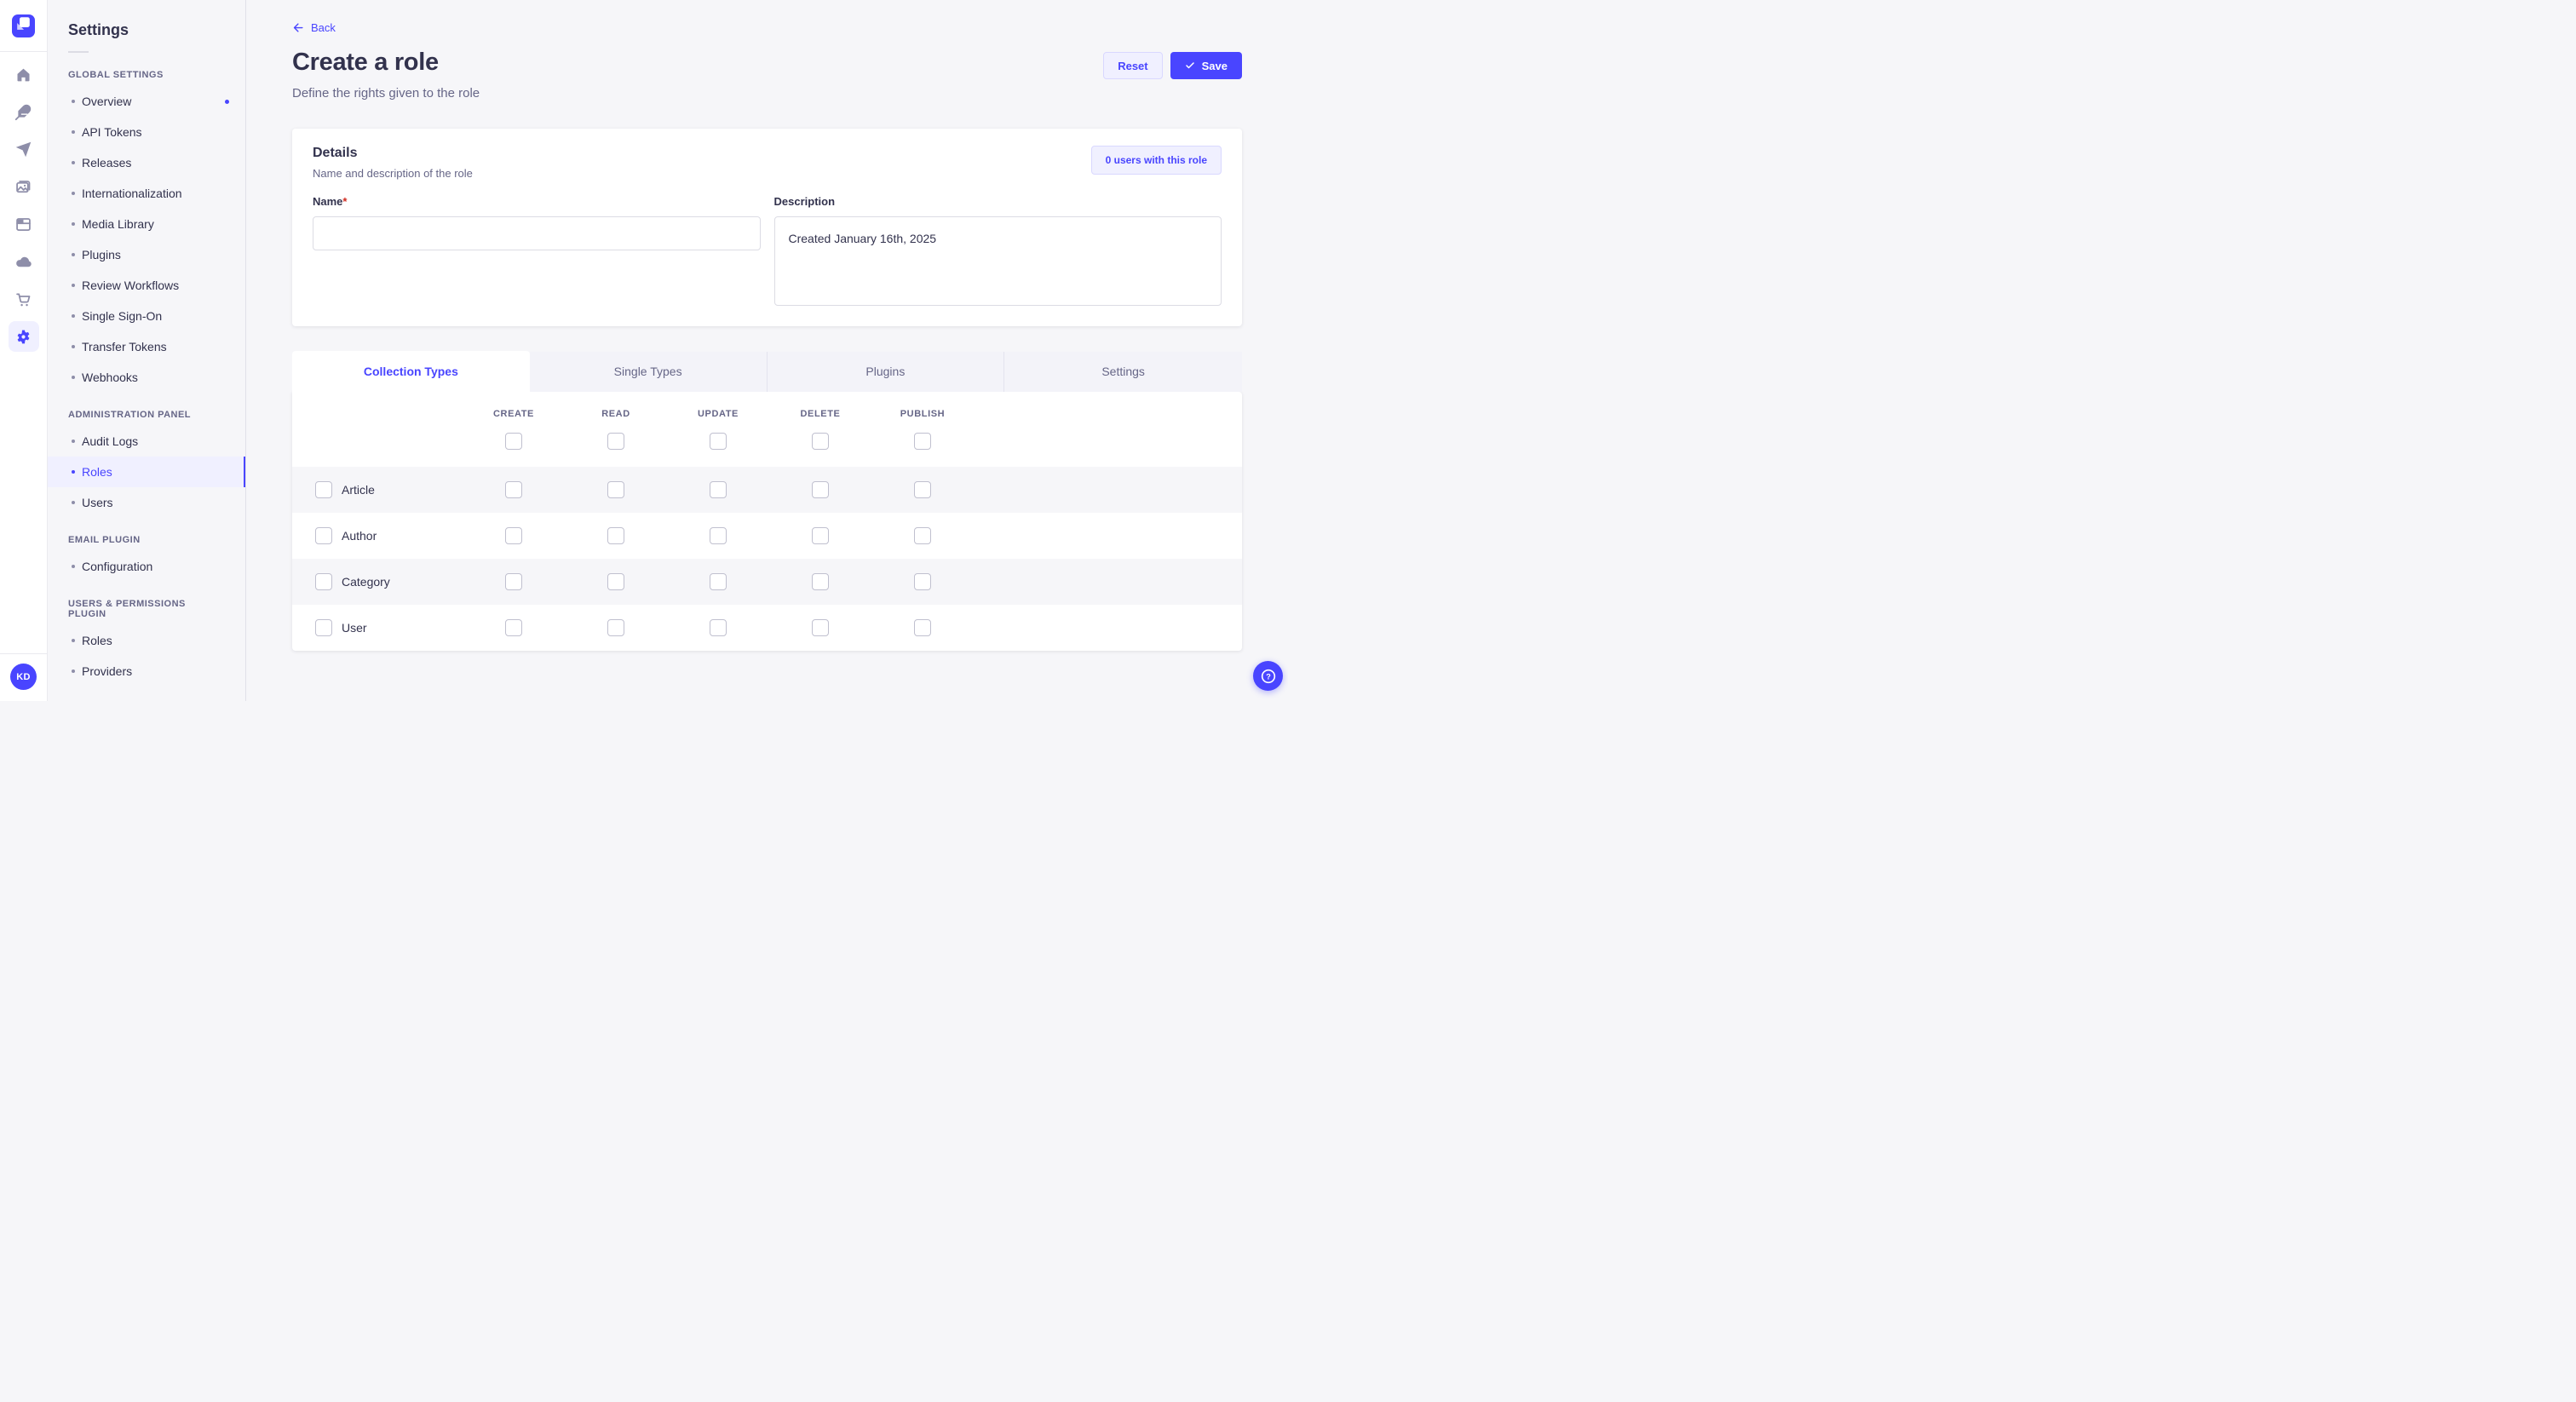 Image resolution: width=2576 pixels, height=1402 pixels. What do you see at coordinates (923, 627) in the screenshot?
I see `checkbox-user-publish` at bounding box center [923, 627].